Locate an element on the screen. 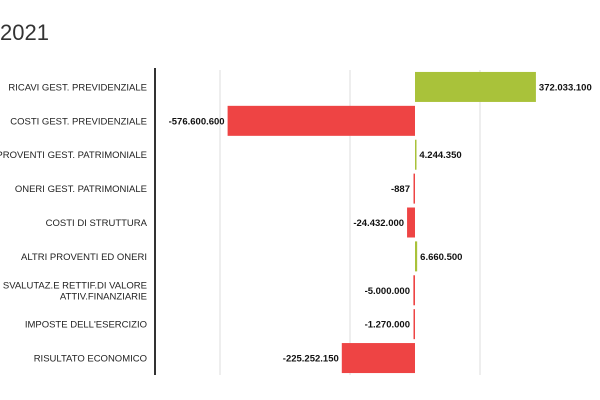 The height and width of the screenshot is (400, 600). category-label: PROVENTI GEST. PATRIMONIALE is located at coordinates (73, 155).